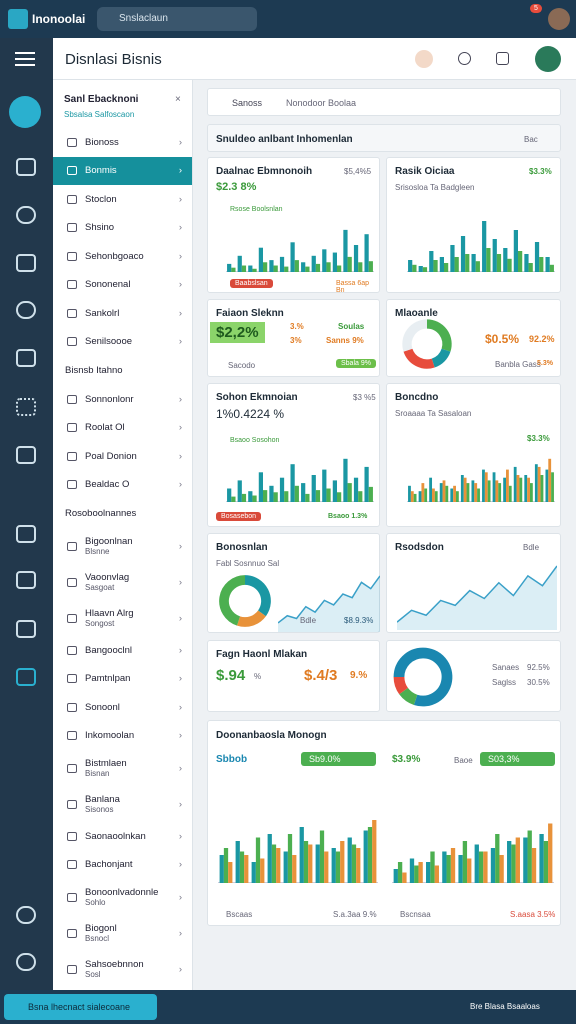  What do you see at coordinates (97, 773) in the screenshot?
I see `nav-sublabel: Bisnan` at bounding box center [97, 773].